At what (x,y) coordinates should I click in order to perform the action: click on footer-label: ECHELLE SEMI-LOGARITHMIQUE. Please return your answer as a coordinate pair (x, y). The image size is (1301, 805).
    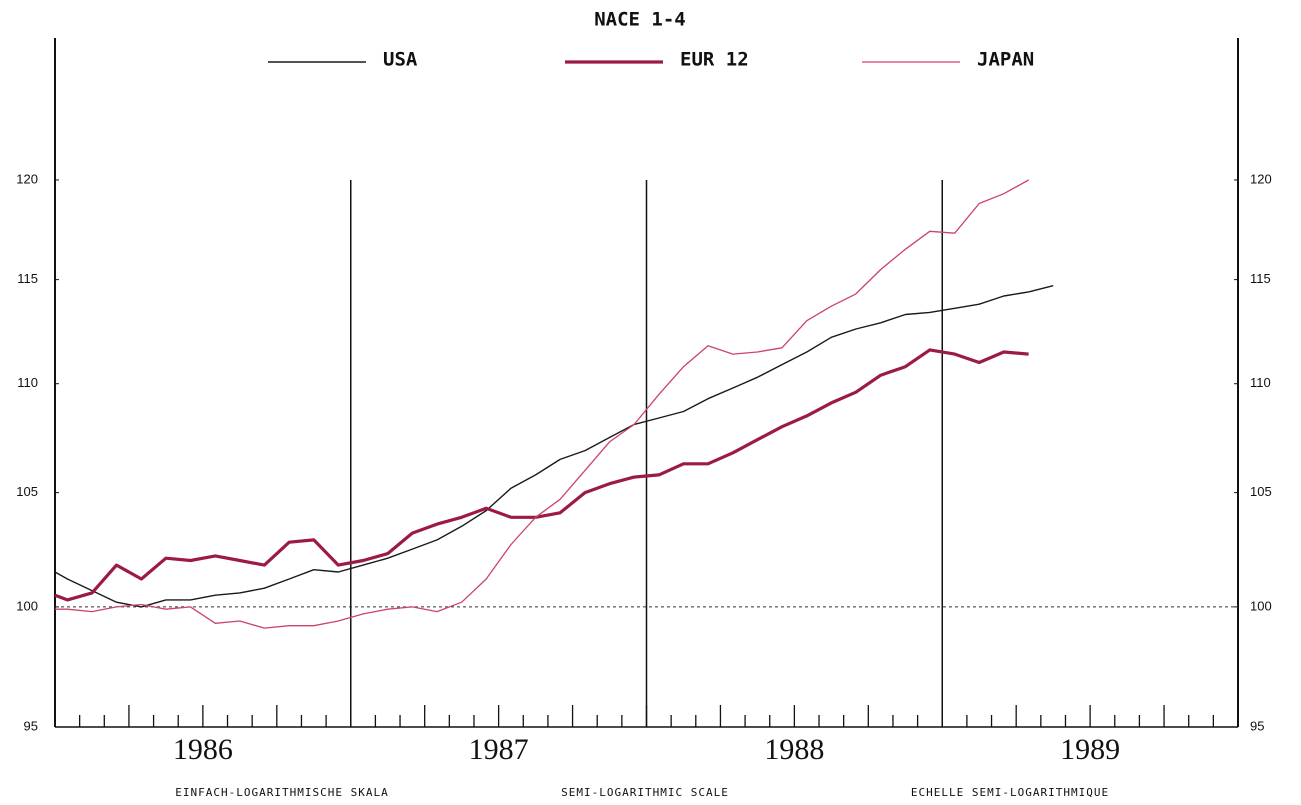
    Looking at the image, I should click on (1010, 792).